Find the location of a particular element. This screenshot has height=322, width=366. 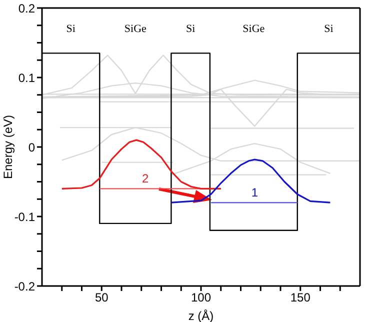

y-tick-label: 0.2 is located at coordinates (27, 8).